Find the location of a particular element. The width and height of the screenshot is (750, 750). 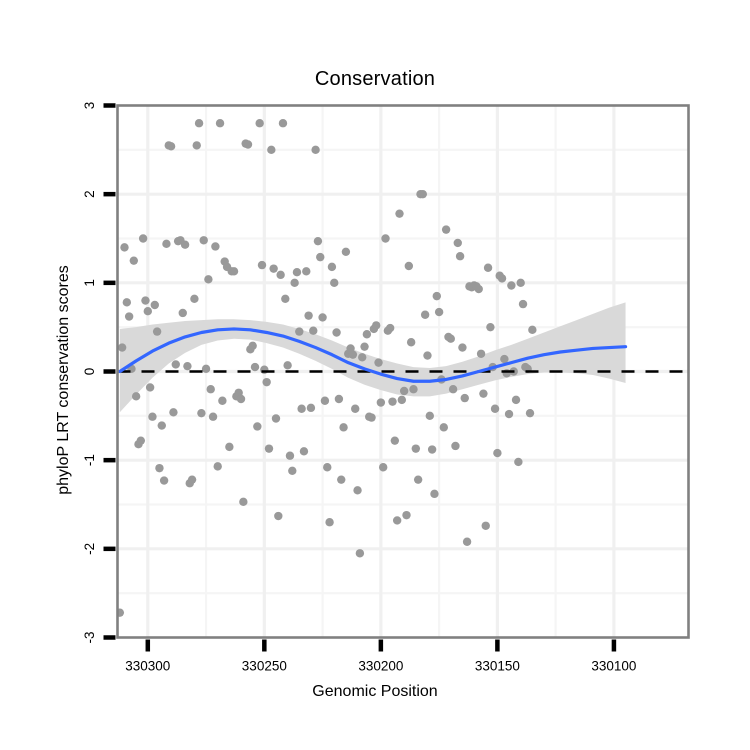

loess-smooth-curve is located at coordinates (373, 355).